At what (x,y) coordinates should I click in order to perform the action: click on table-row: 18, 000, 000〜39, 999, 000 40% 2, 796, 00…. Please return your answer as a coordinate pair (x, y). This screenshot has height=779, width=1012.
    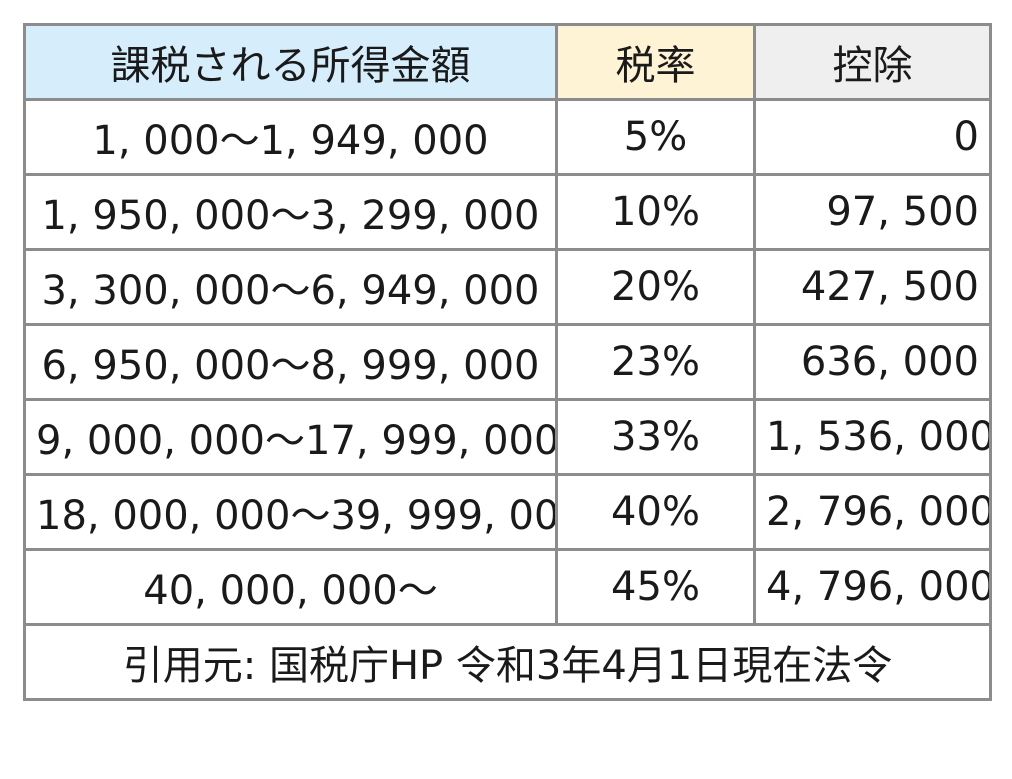
    Looking at the image, I should click on (507, 512).